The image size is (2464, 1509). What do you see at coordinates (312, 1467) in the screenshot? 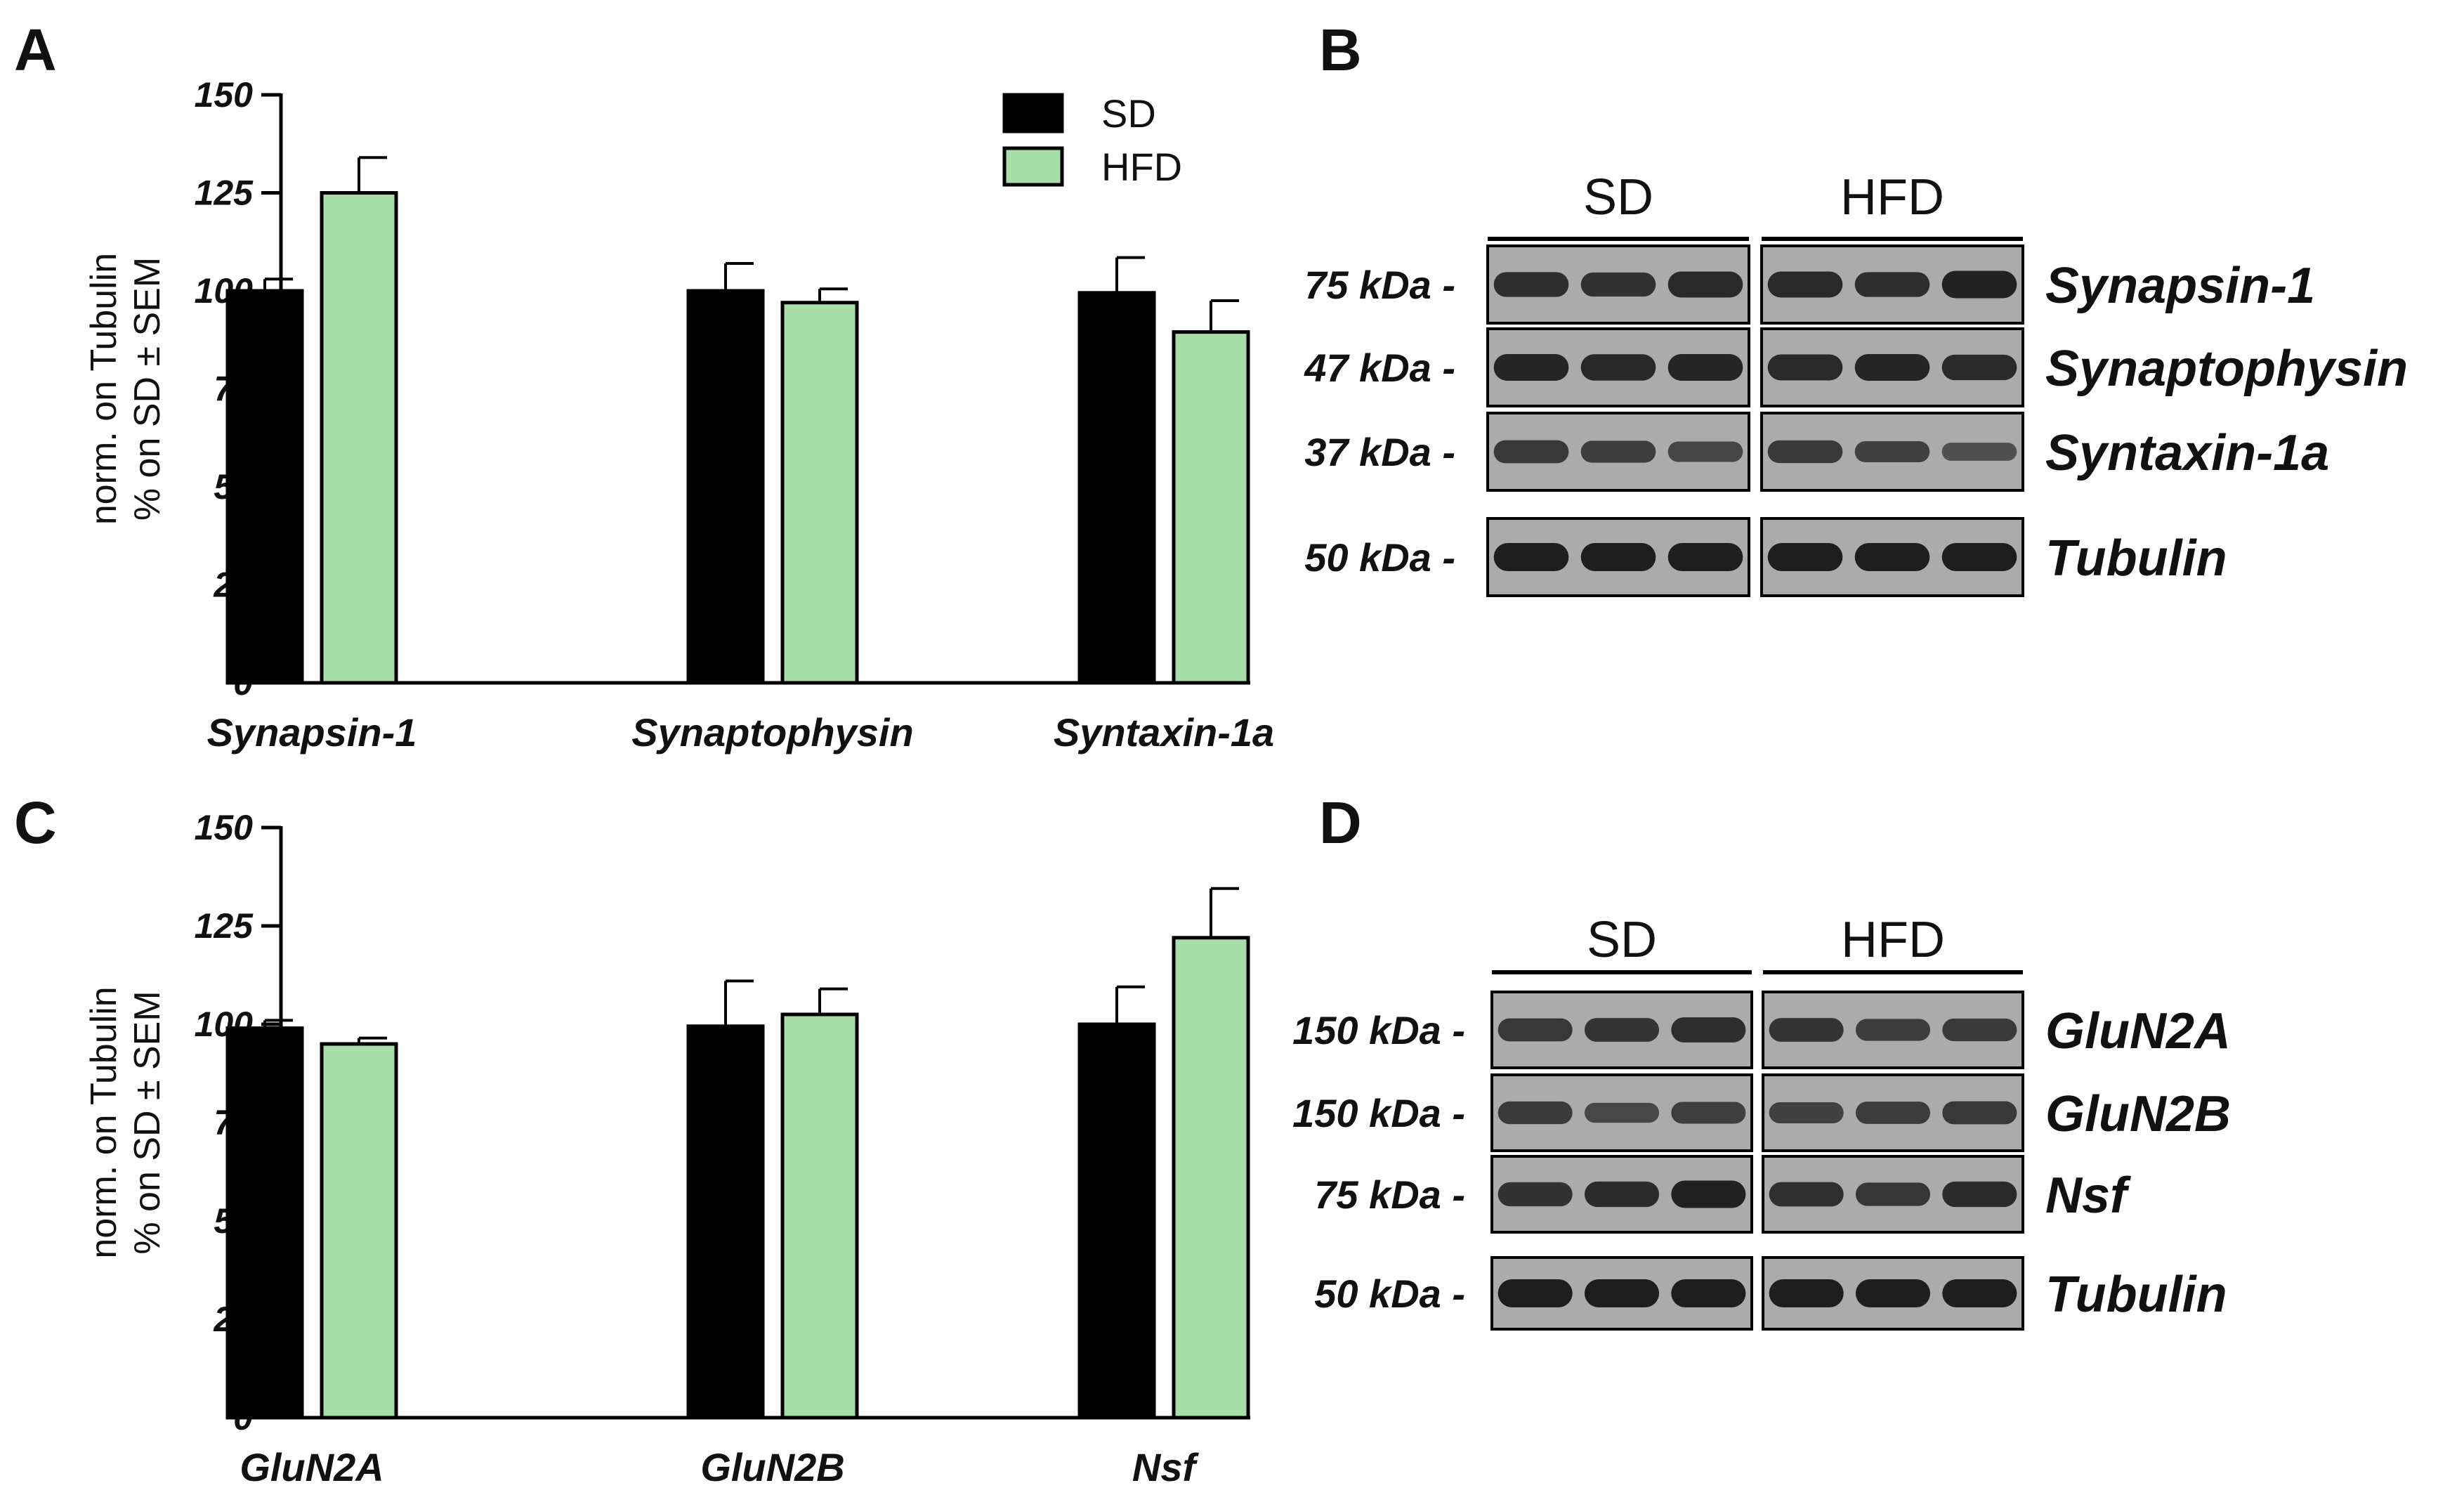
I see `category-label-c: GluN2A` at bounding box center [312, 1467].